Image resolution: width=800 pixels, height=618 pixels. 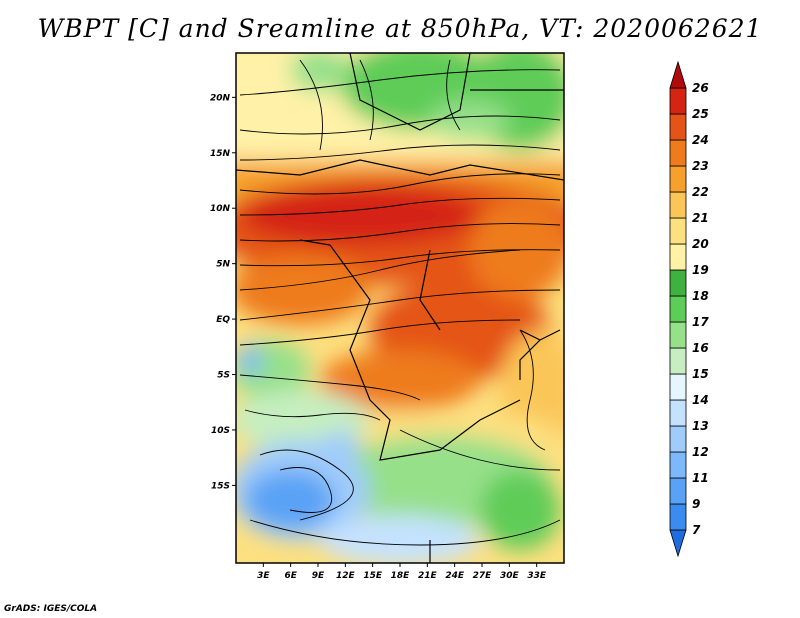 I want to click on colorbar-label: 9, so click(x=696, y=504).